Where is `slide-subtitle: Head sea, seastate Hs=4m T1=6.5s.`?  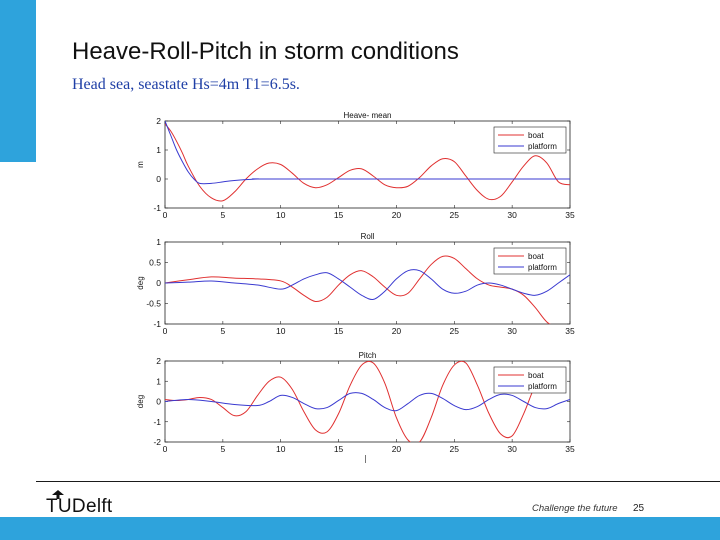 slide-subtitle: Head sea, seastate Hs=4m T1=6.5s. is located at coordinates (186, 84).